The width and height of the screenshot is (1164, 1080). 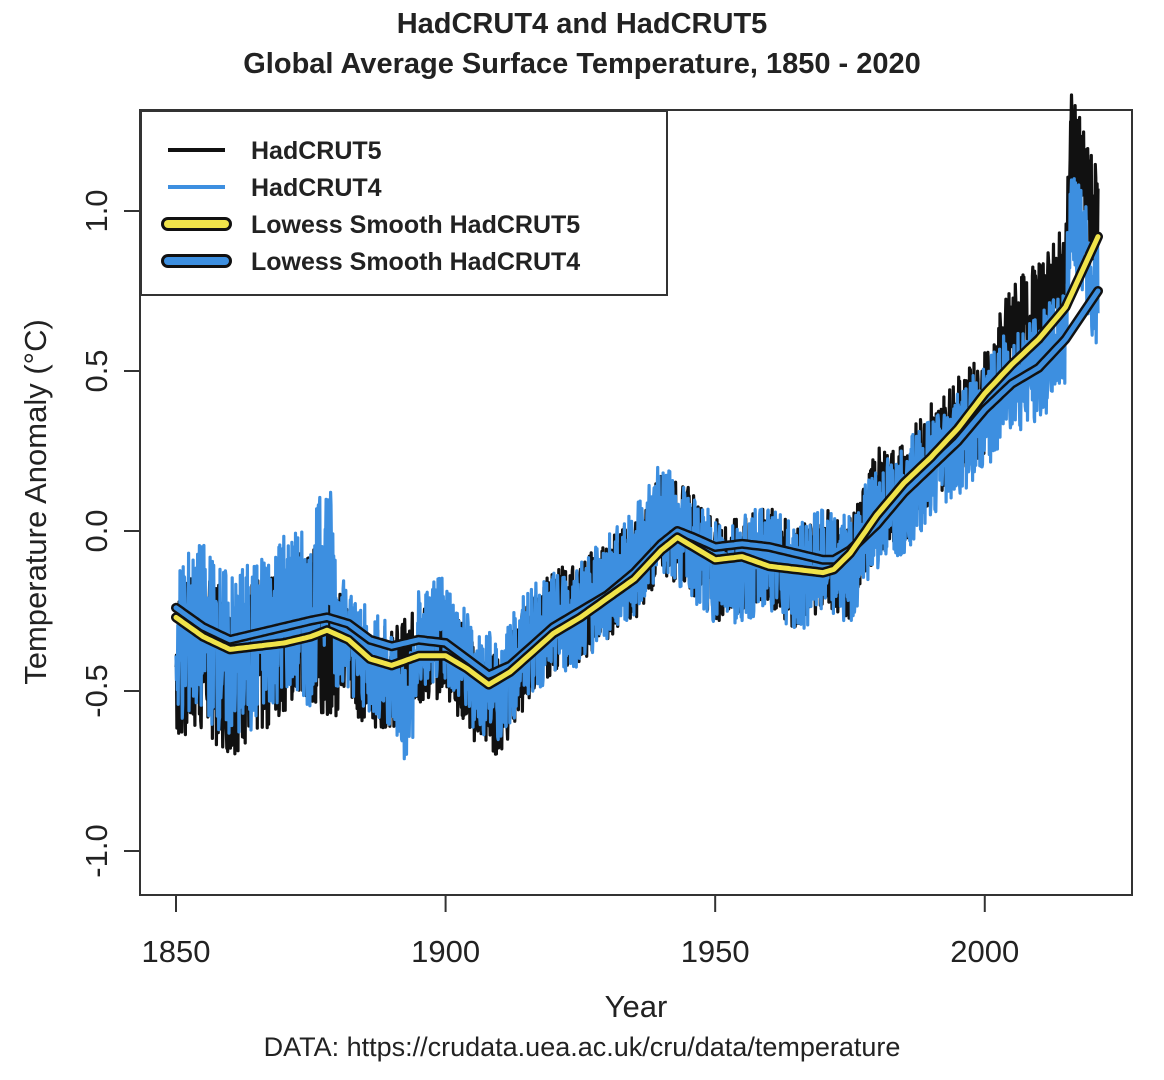 What do you see at coordinates (35, 502) in the screenshot?
I see `y-axis-label: Temperature Anomaly (°C)` at bounding box center [35, 502].